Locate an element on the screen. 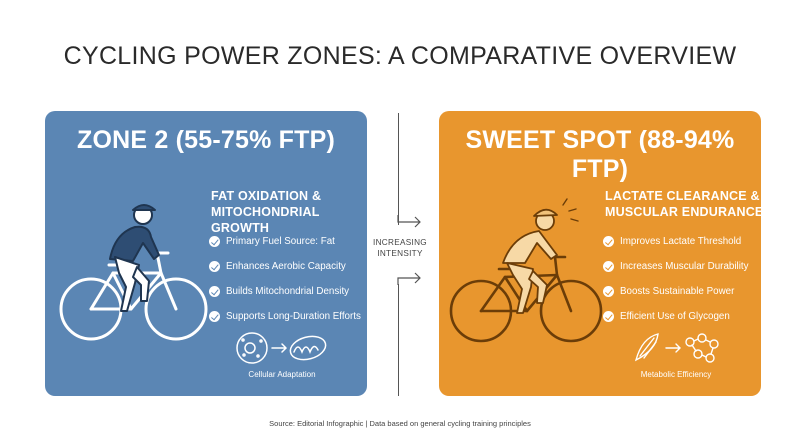  muscle-molecule-icon is located at coordinates (676, 348).